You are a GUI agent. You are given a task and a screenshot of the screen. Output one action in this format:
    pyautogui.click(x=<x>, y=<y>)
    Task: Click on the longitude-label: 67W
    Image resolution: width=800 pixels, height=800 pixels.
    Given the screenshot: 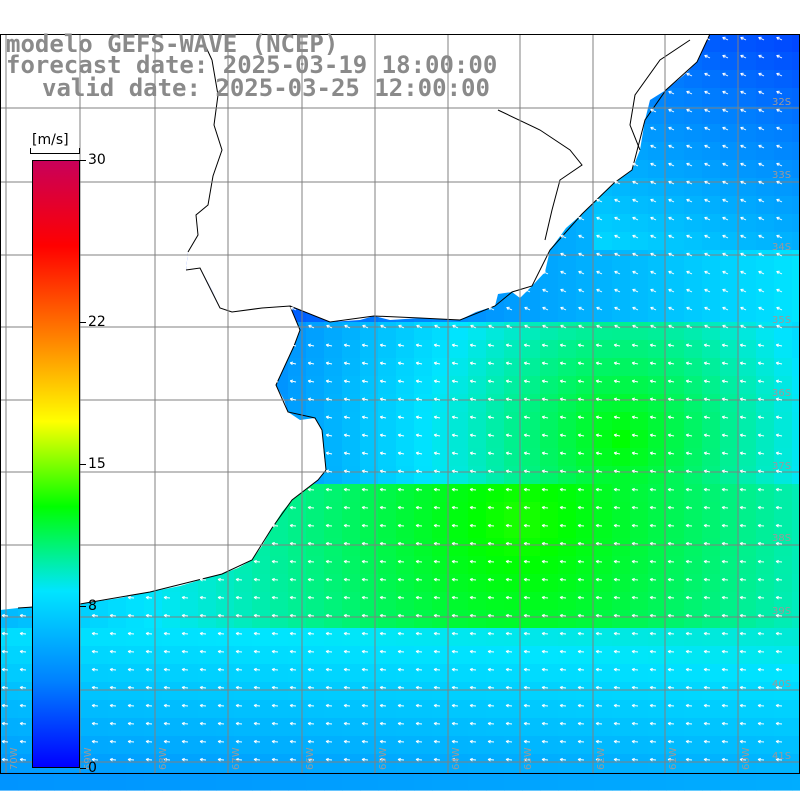 What is the action you would take?
    pyautogui.click(x=236, y=758)
    